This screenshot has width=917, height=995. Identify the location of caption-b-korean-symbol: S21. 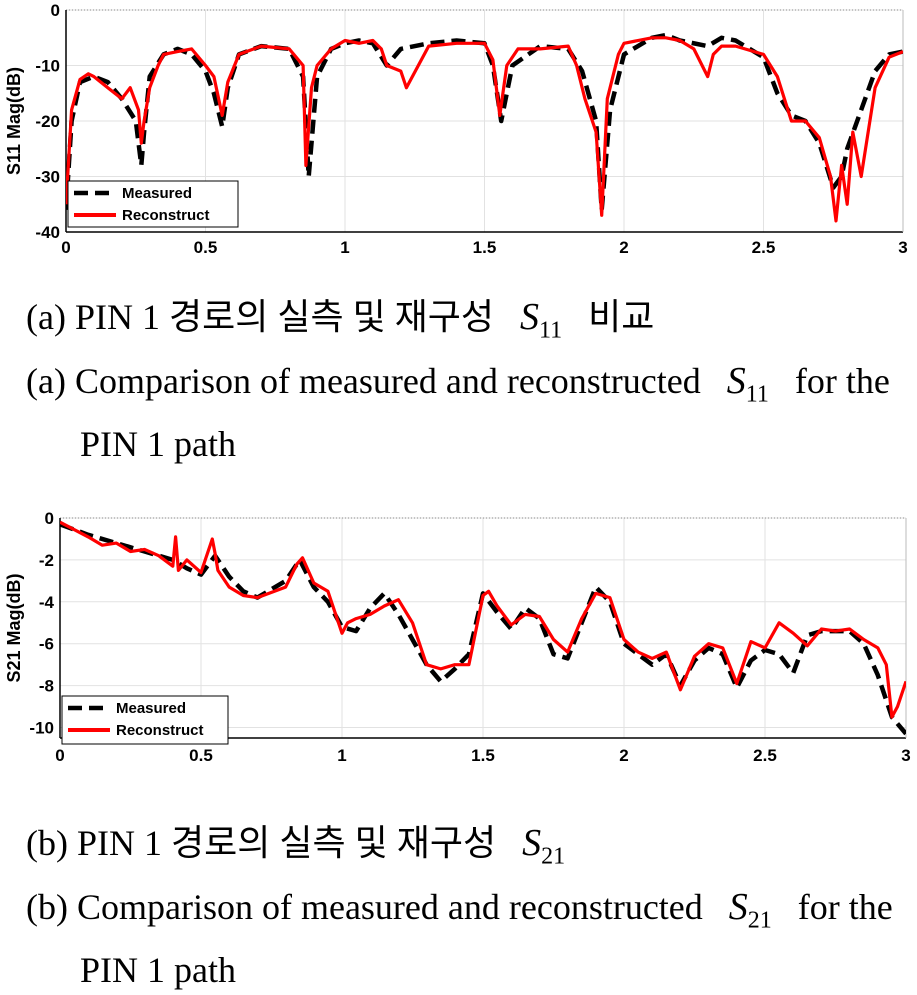
(544, 846).